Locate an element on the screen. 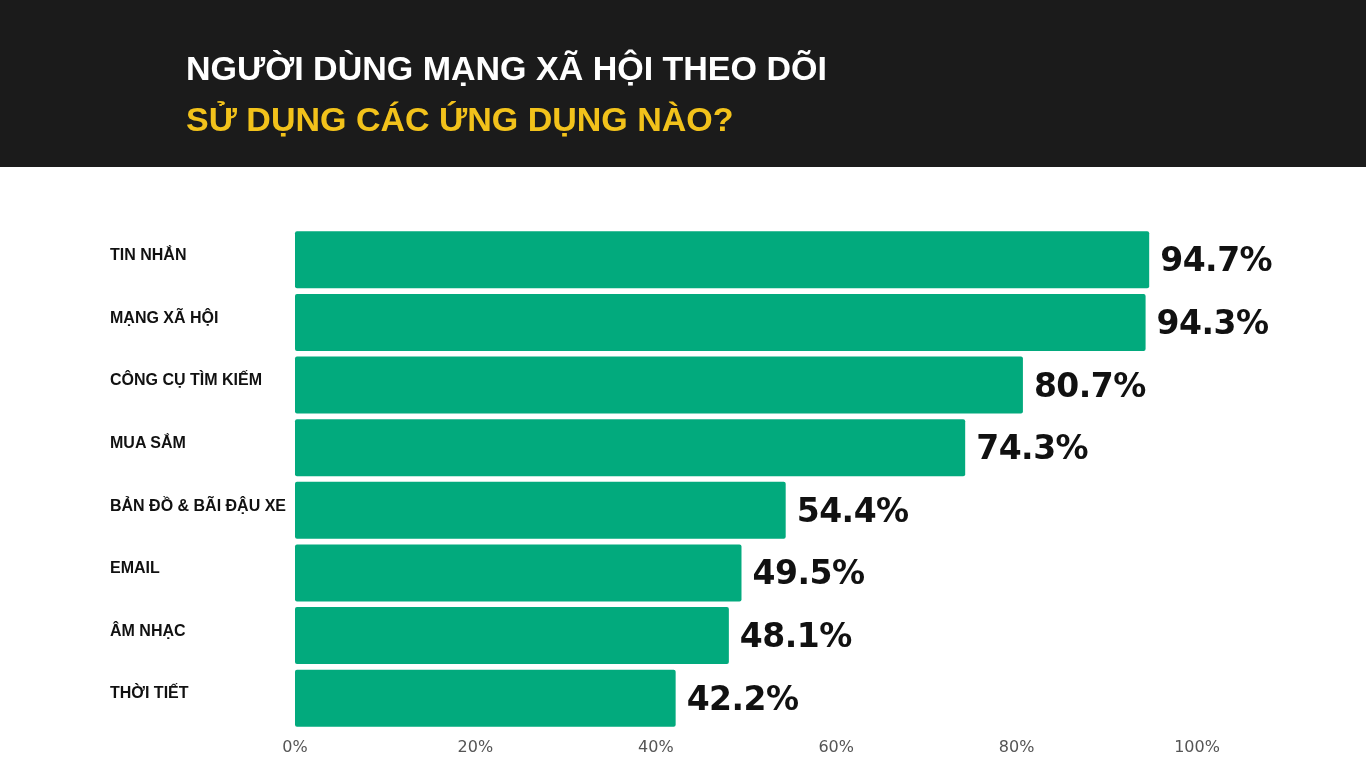 The width and height of the screenshot is (1366, 768). data-label: 80.7% is located at coordinates (1090, 385).